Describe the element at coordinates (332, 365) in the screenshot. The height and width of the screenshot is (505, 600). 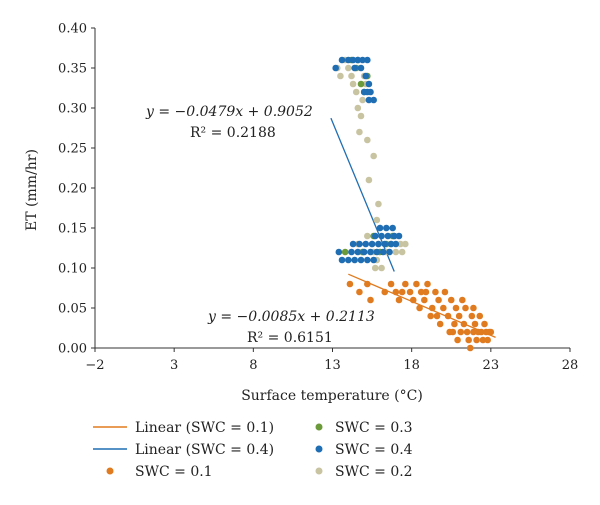
I see `x-tick-label: 13` at that location.